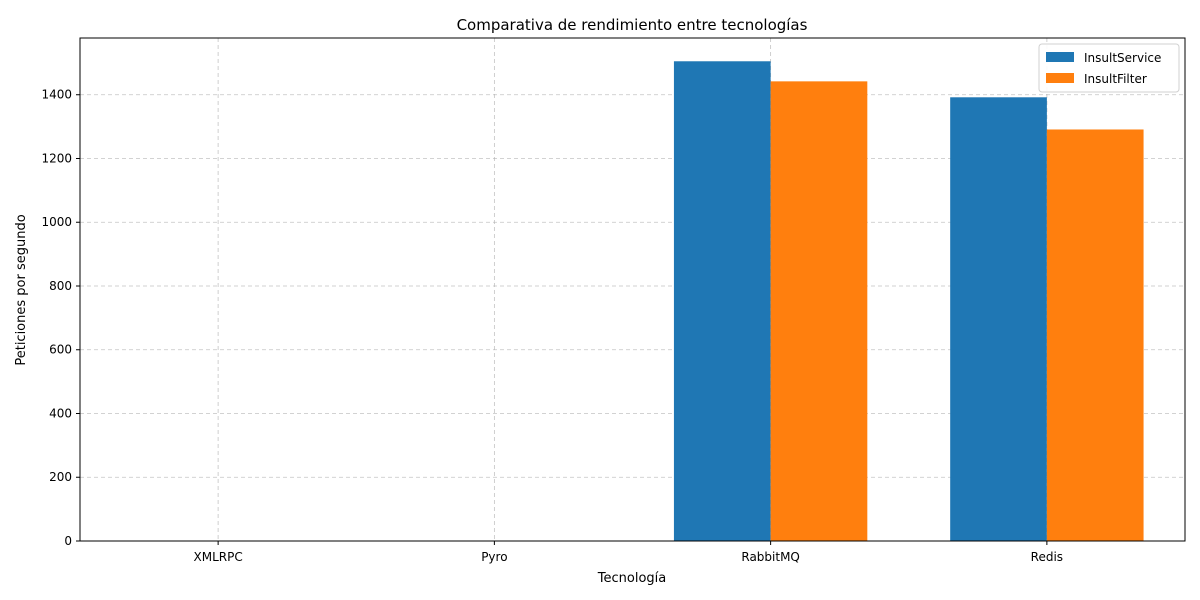  What do you see at coordinates (1109, 68) in the screenshot?
I see `legend: InsultService InsultFilter` at bounding box center [1109, 68].